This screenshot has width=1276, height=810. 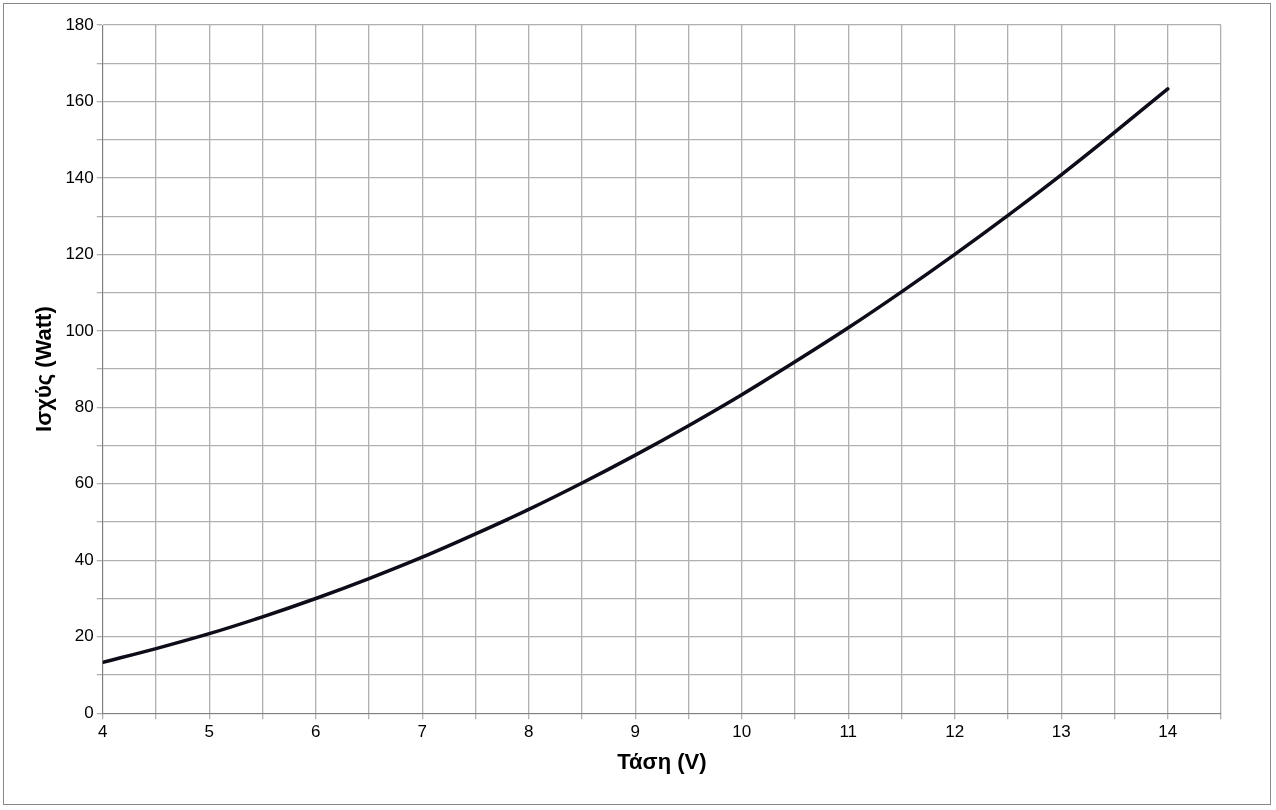 What do you see at coordinates (209, 732) in the screenshot?
I see `x-tick-label: 5` at bounding box center [209, 732].